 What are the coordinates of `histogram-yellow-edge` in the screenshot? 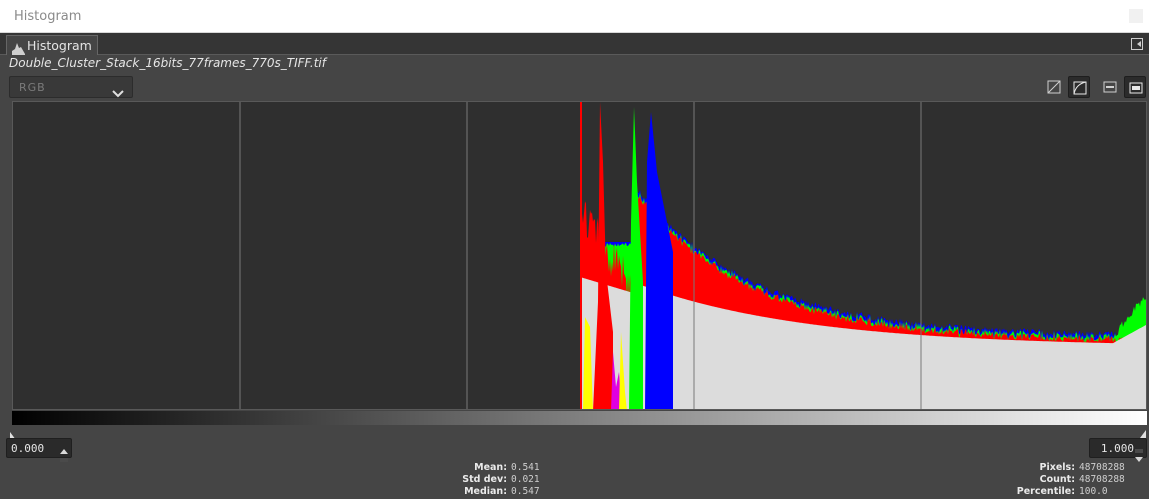 It's located at (588, 363).